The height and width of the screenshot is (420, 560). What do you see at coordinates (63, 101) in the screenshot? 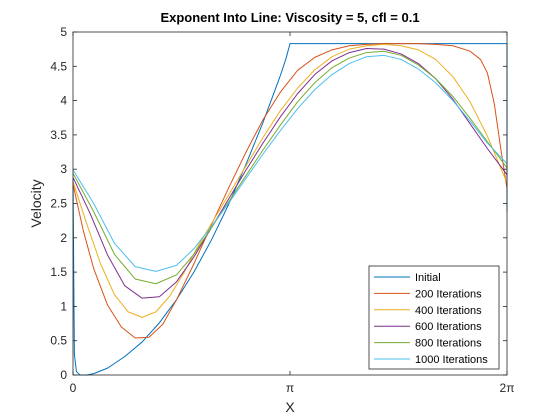
I see `y-tick-label-8: 4` at bounding box center [63, 101].